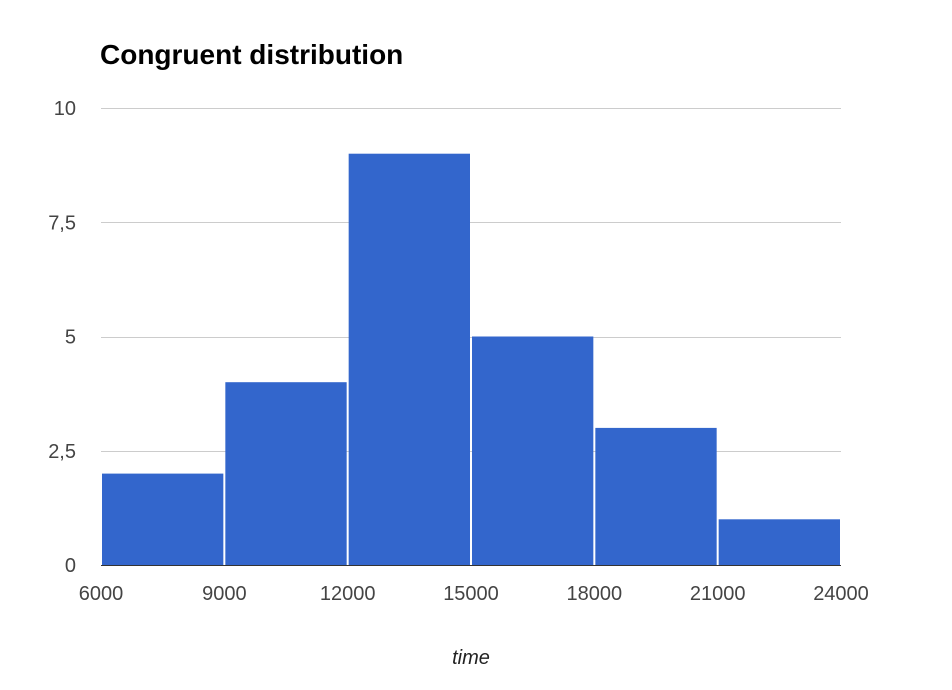 The height and width of the screenshot is (690, 952). I want to click on y-tick-label-4: 10, so click(65, 109).